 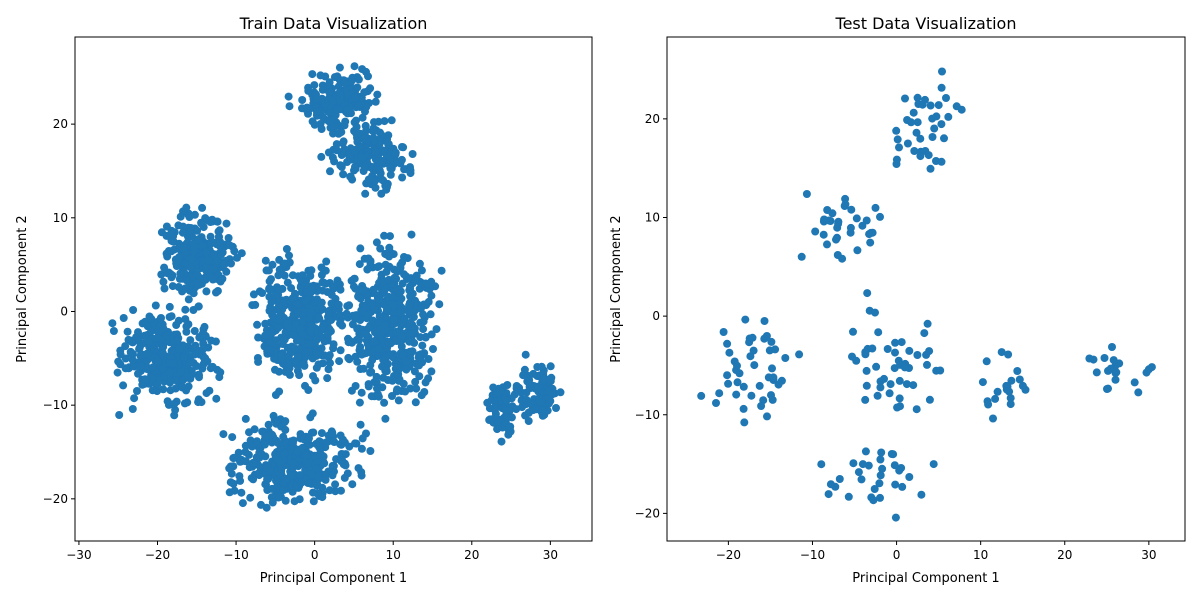 What do you see at coordinates (60, 218) in the screenshot?
I see `train-y-tick-label: 10` at bounding box center [60, 218].